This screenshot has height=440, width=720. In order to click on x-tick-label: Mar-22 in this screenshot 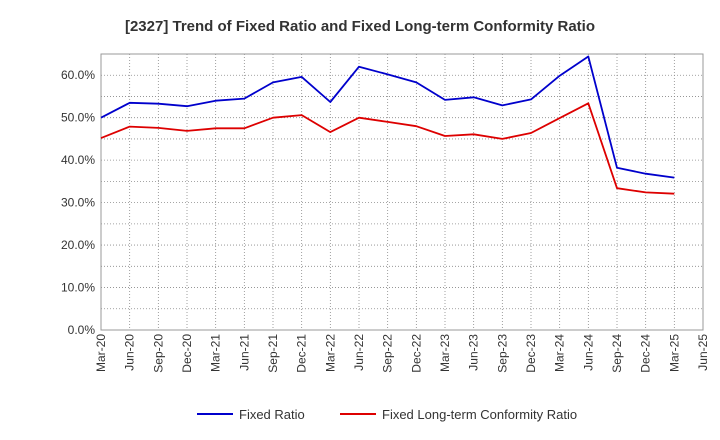, I will do `click(330, 353)`.